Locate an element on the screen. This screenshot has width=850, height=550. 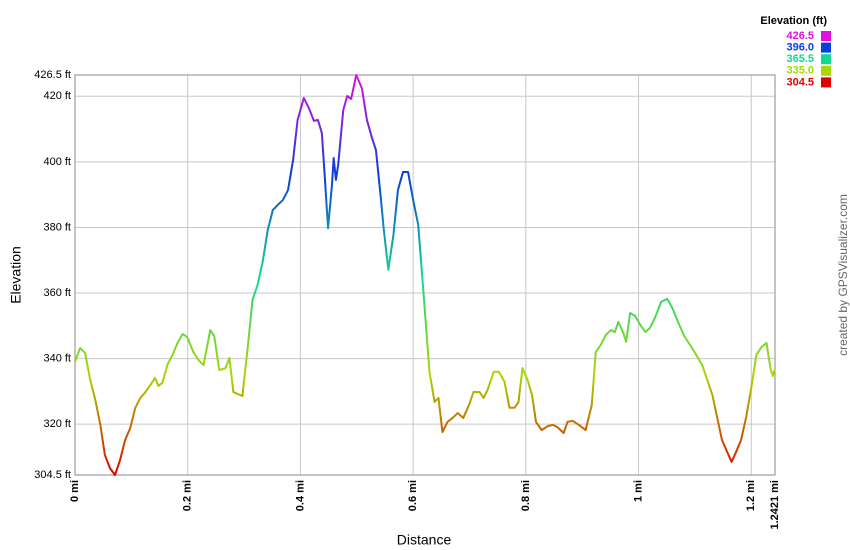
y-tick-label: 320 ft is located at coordinates (57, 424).